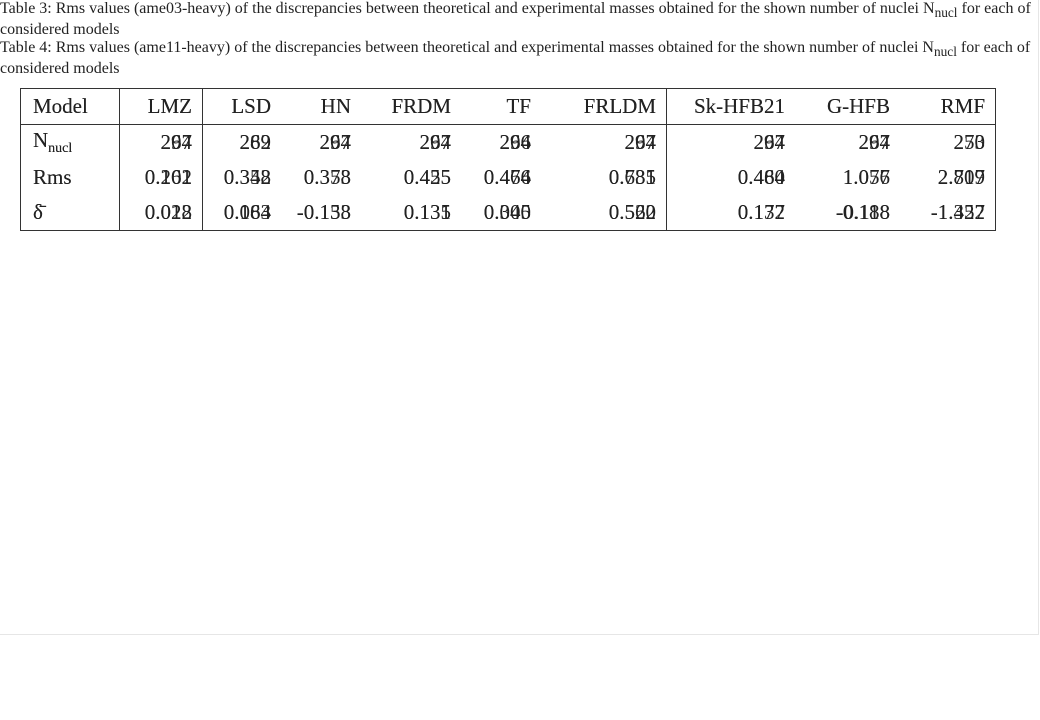 This screenshot has width=1040, height=720. I want to click on row-label-subscript: nucl, so click(60, 149).